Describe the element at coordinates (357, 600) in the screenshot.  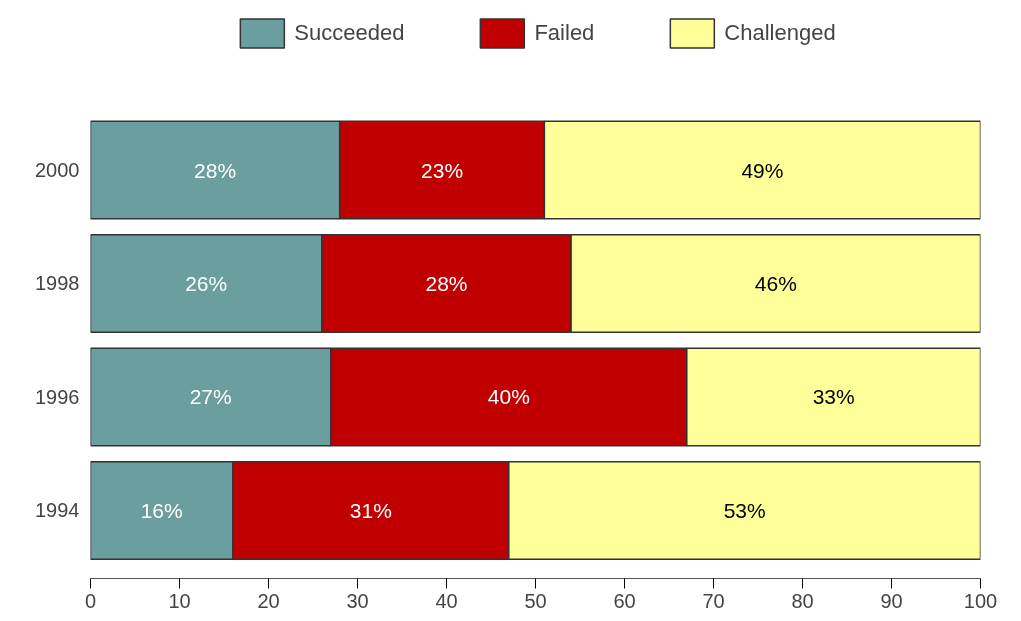
I see `x-tick-label: 30` at that location.